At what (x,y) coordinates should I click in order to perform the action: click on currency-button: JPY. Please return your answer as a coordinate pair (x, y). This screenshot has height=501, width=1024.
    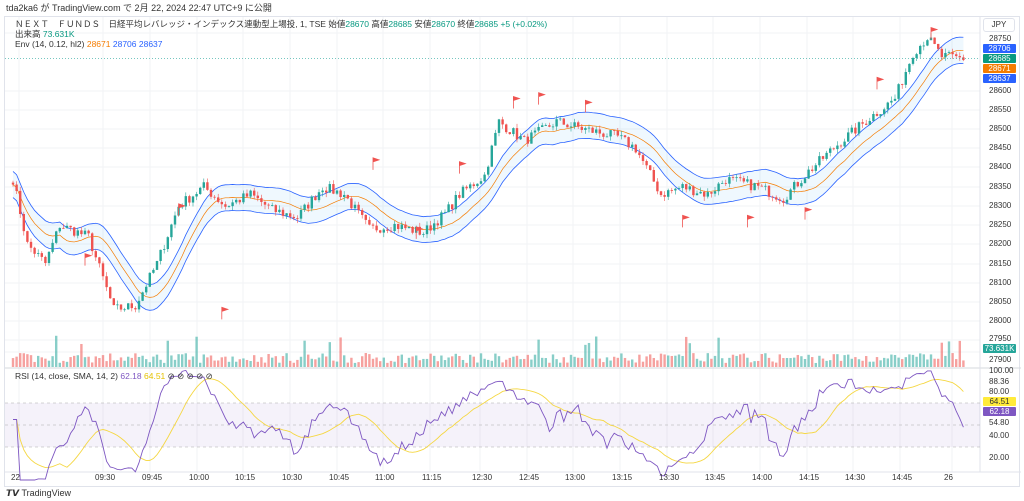
    Looking at the image, I should click on (999, 25).